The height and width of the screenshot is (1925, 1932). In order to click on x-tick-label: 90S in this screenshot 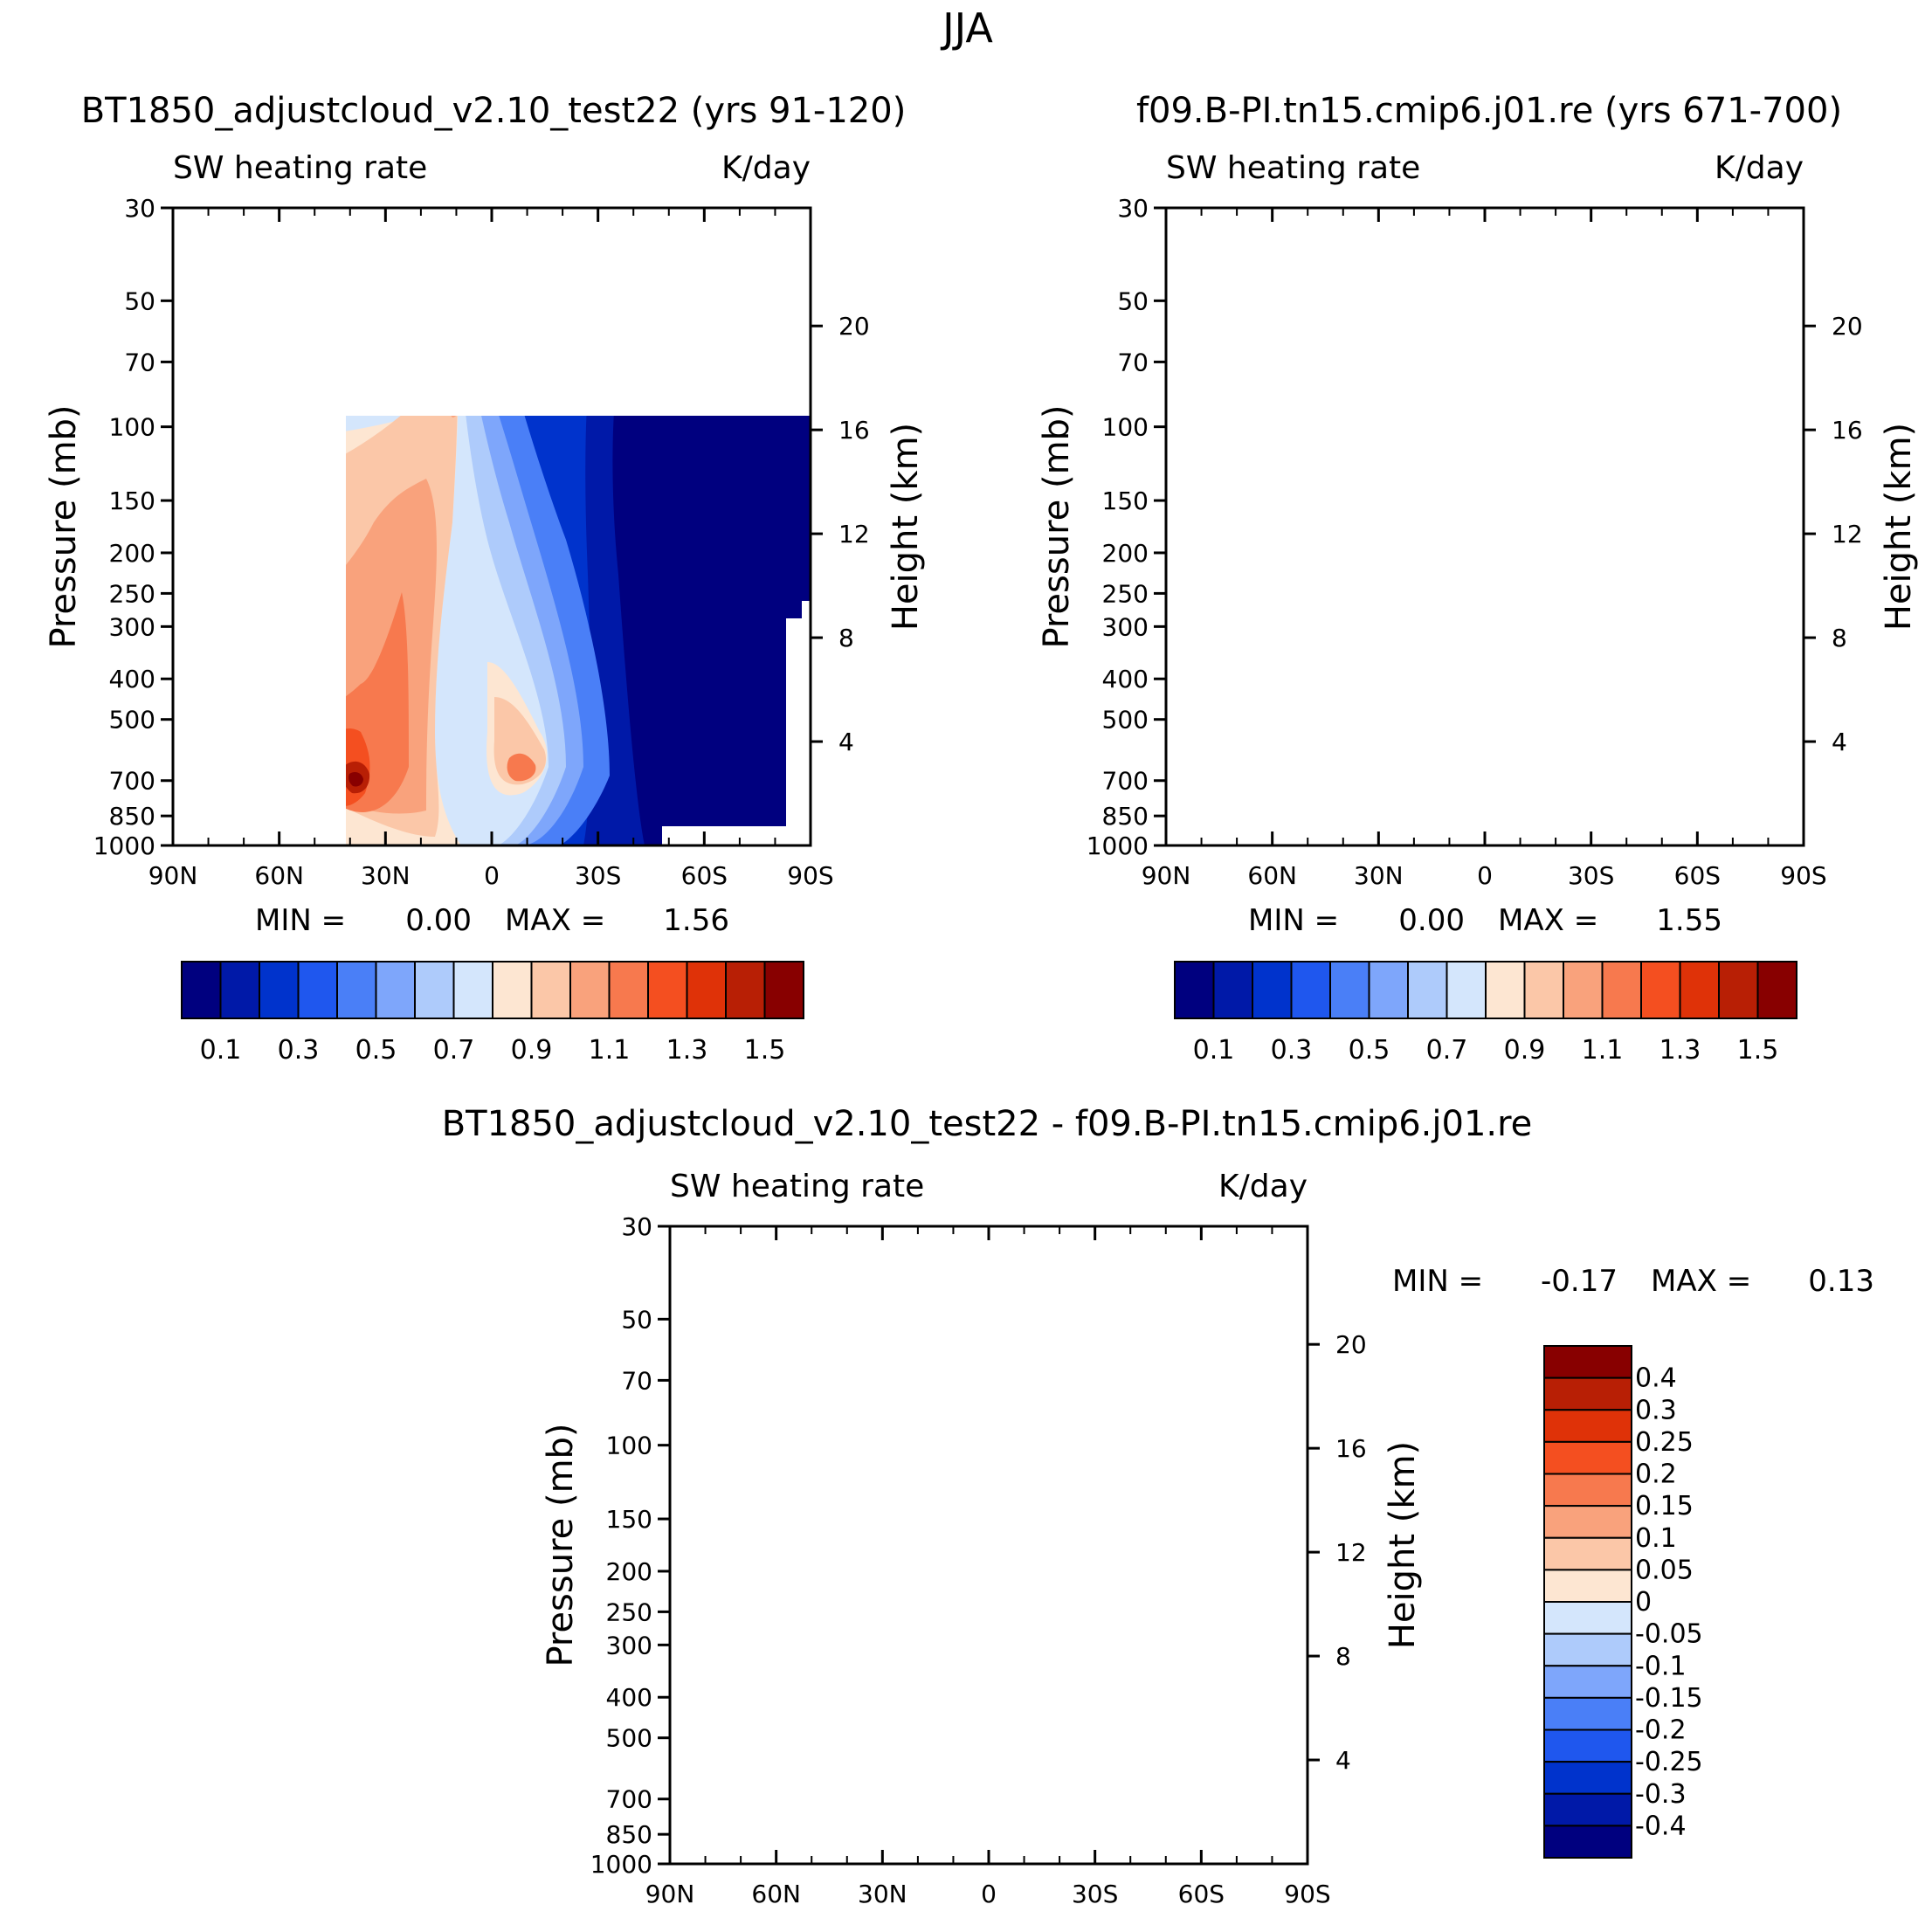, I will do `click(810, 875)`.